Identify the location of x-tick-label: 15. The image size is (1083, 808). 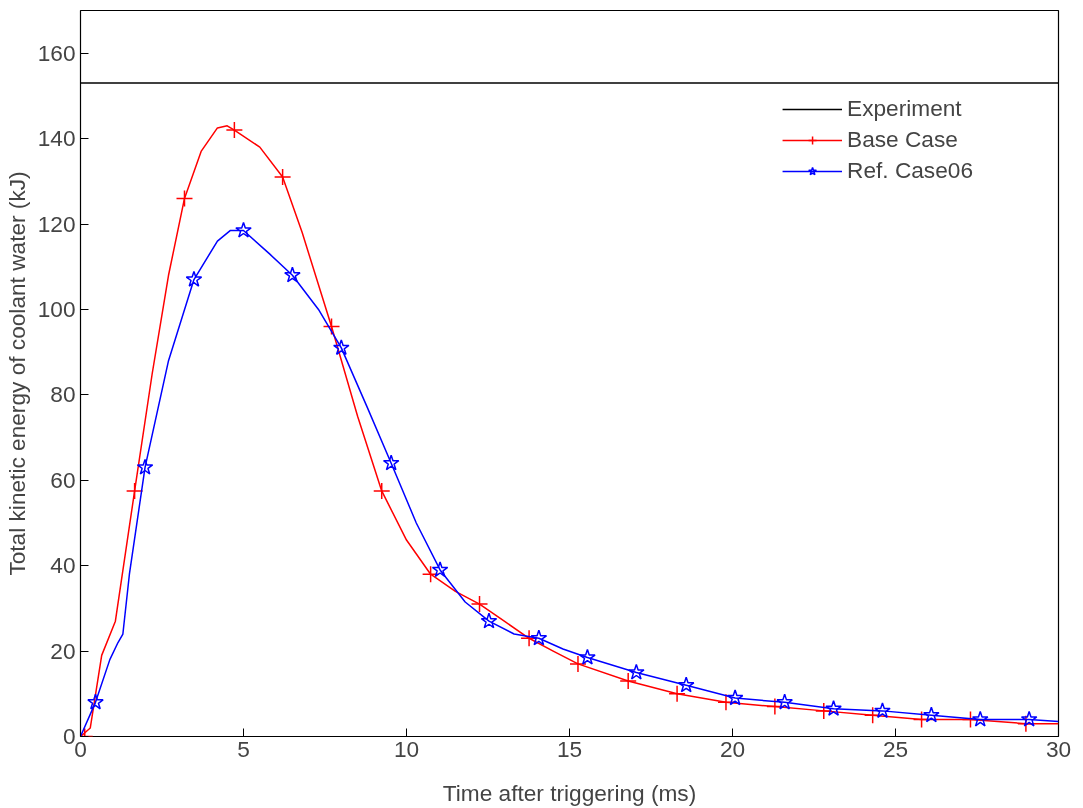
(569, 748).